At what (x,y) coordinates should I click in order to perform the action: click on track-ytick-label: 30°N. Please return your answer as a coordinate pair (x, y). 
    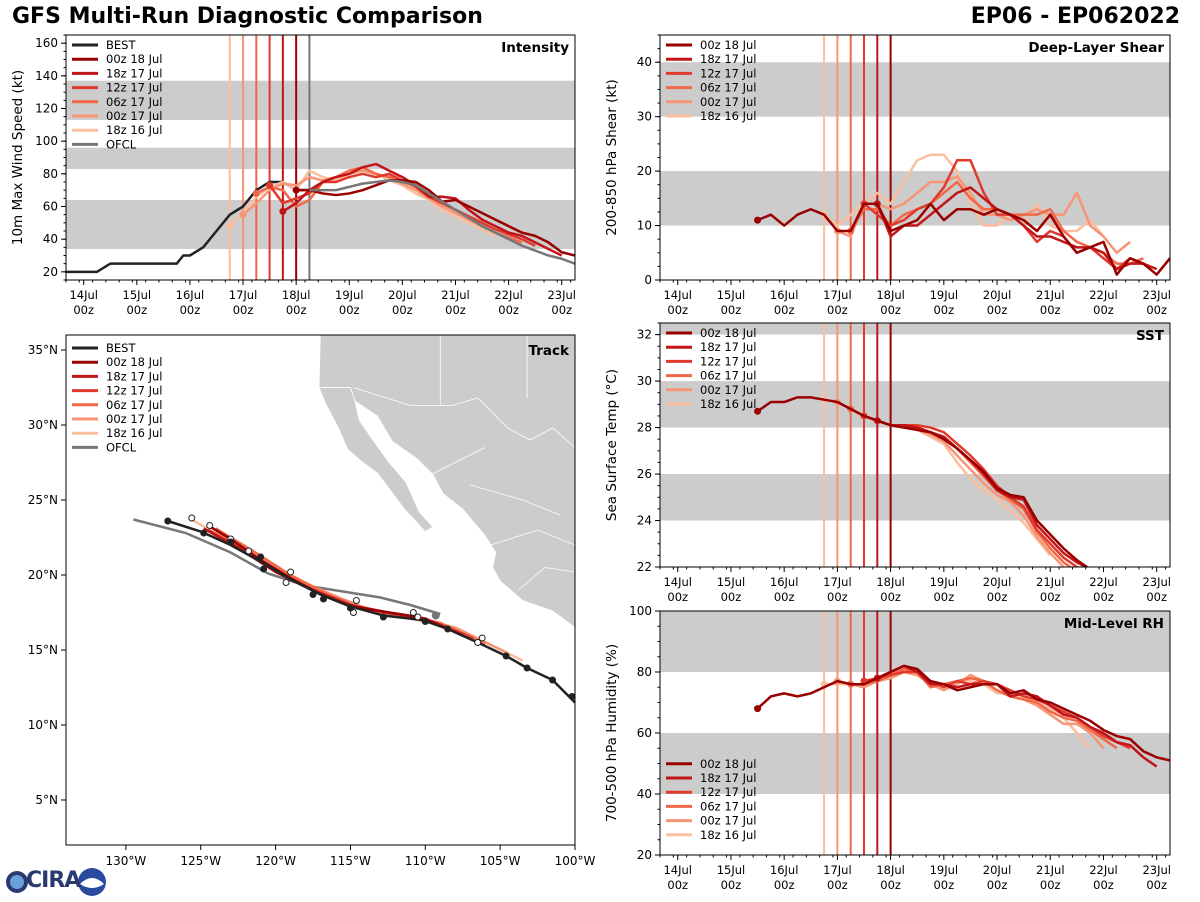
    Looking at the image, I should click on (43, 425).